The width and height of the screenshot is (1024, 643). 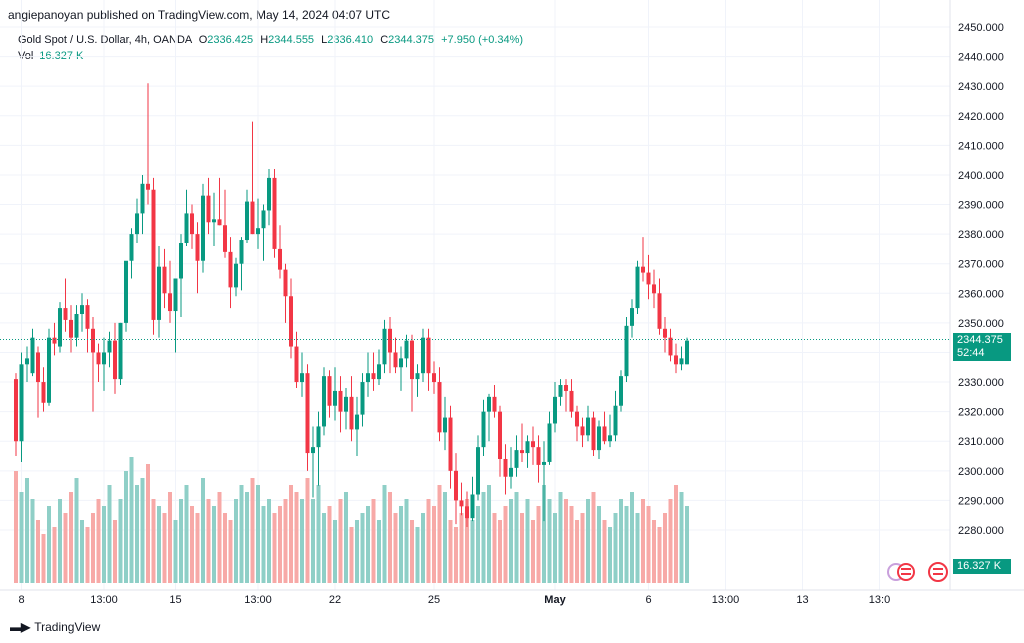 What do you see at coordinates (454, 600) in the screenshot?
I see `time-axis: 8 13:00 15 13:00 22 25 May 6 13:00 13 13:0` at bounding box center [454, 600].